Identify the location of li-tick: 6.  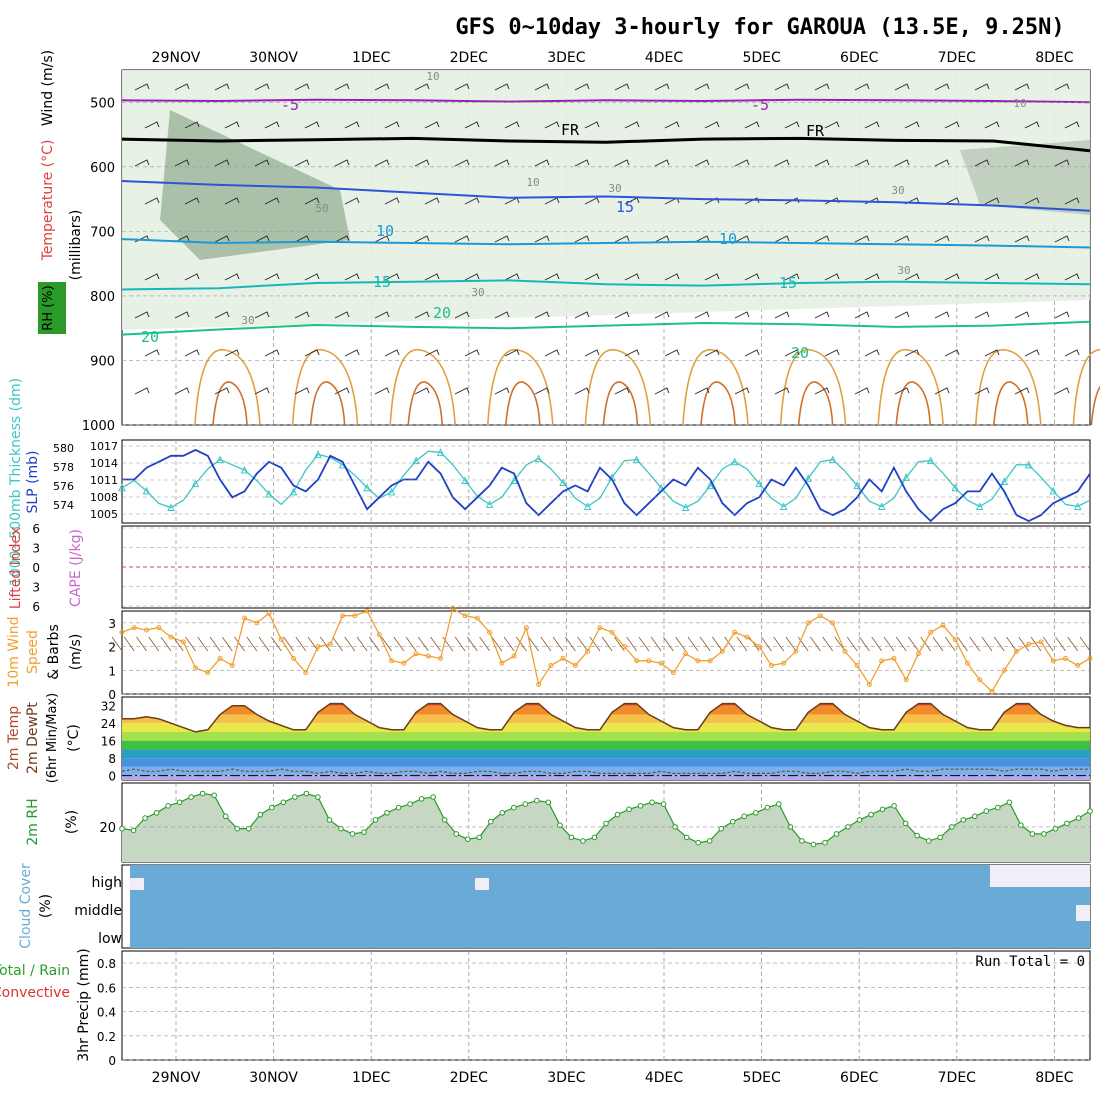
(36, 529).